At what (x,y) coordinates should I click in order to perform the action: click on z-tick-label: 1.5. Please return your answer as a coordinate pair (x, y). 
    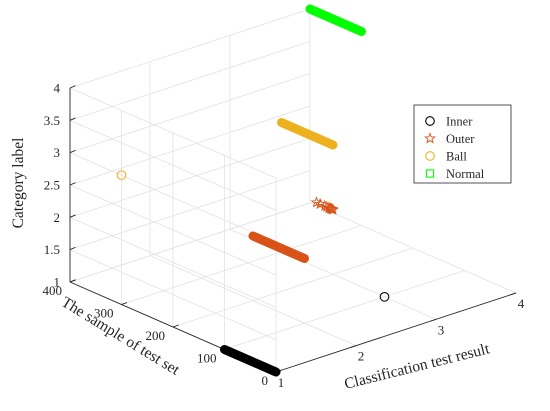
    Looking at the image, I should click on (52, 249).